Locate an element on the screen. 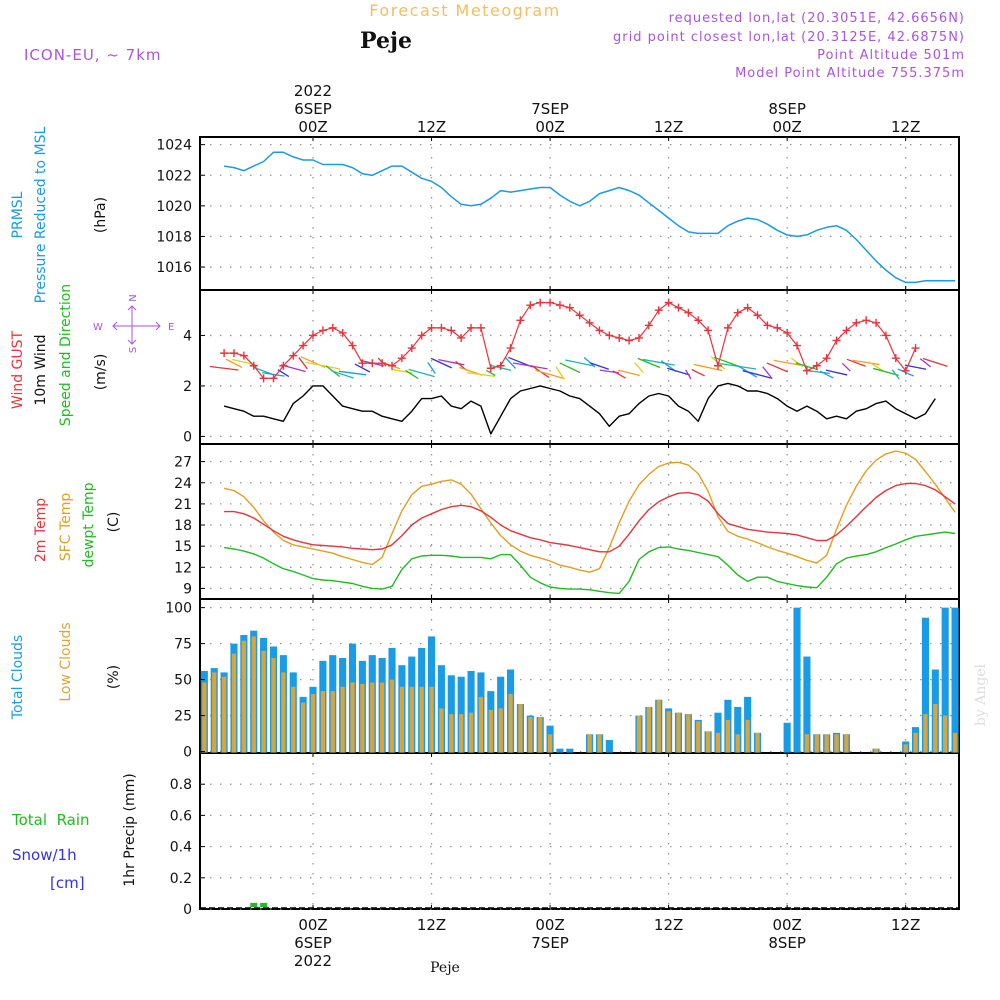  time-label-top: 00Z is located at coordinates (312, 127).